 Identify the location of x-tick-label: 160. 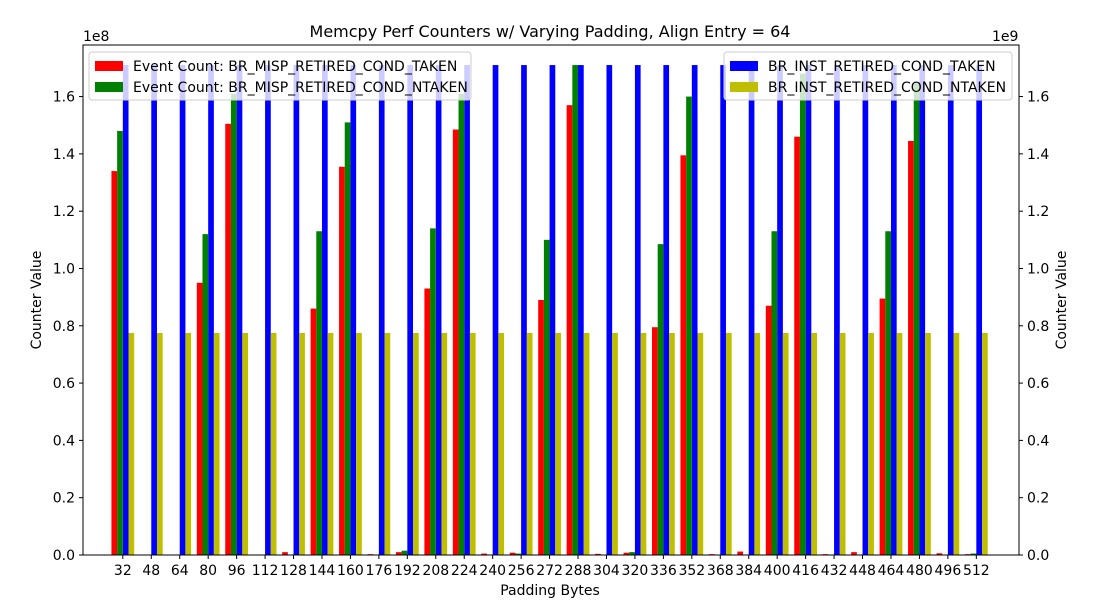
(350, 571).